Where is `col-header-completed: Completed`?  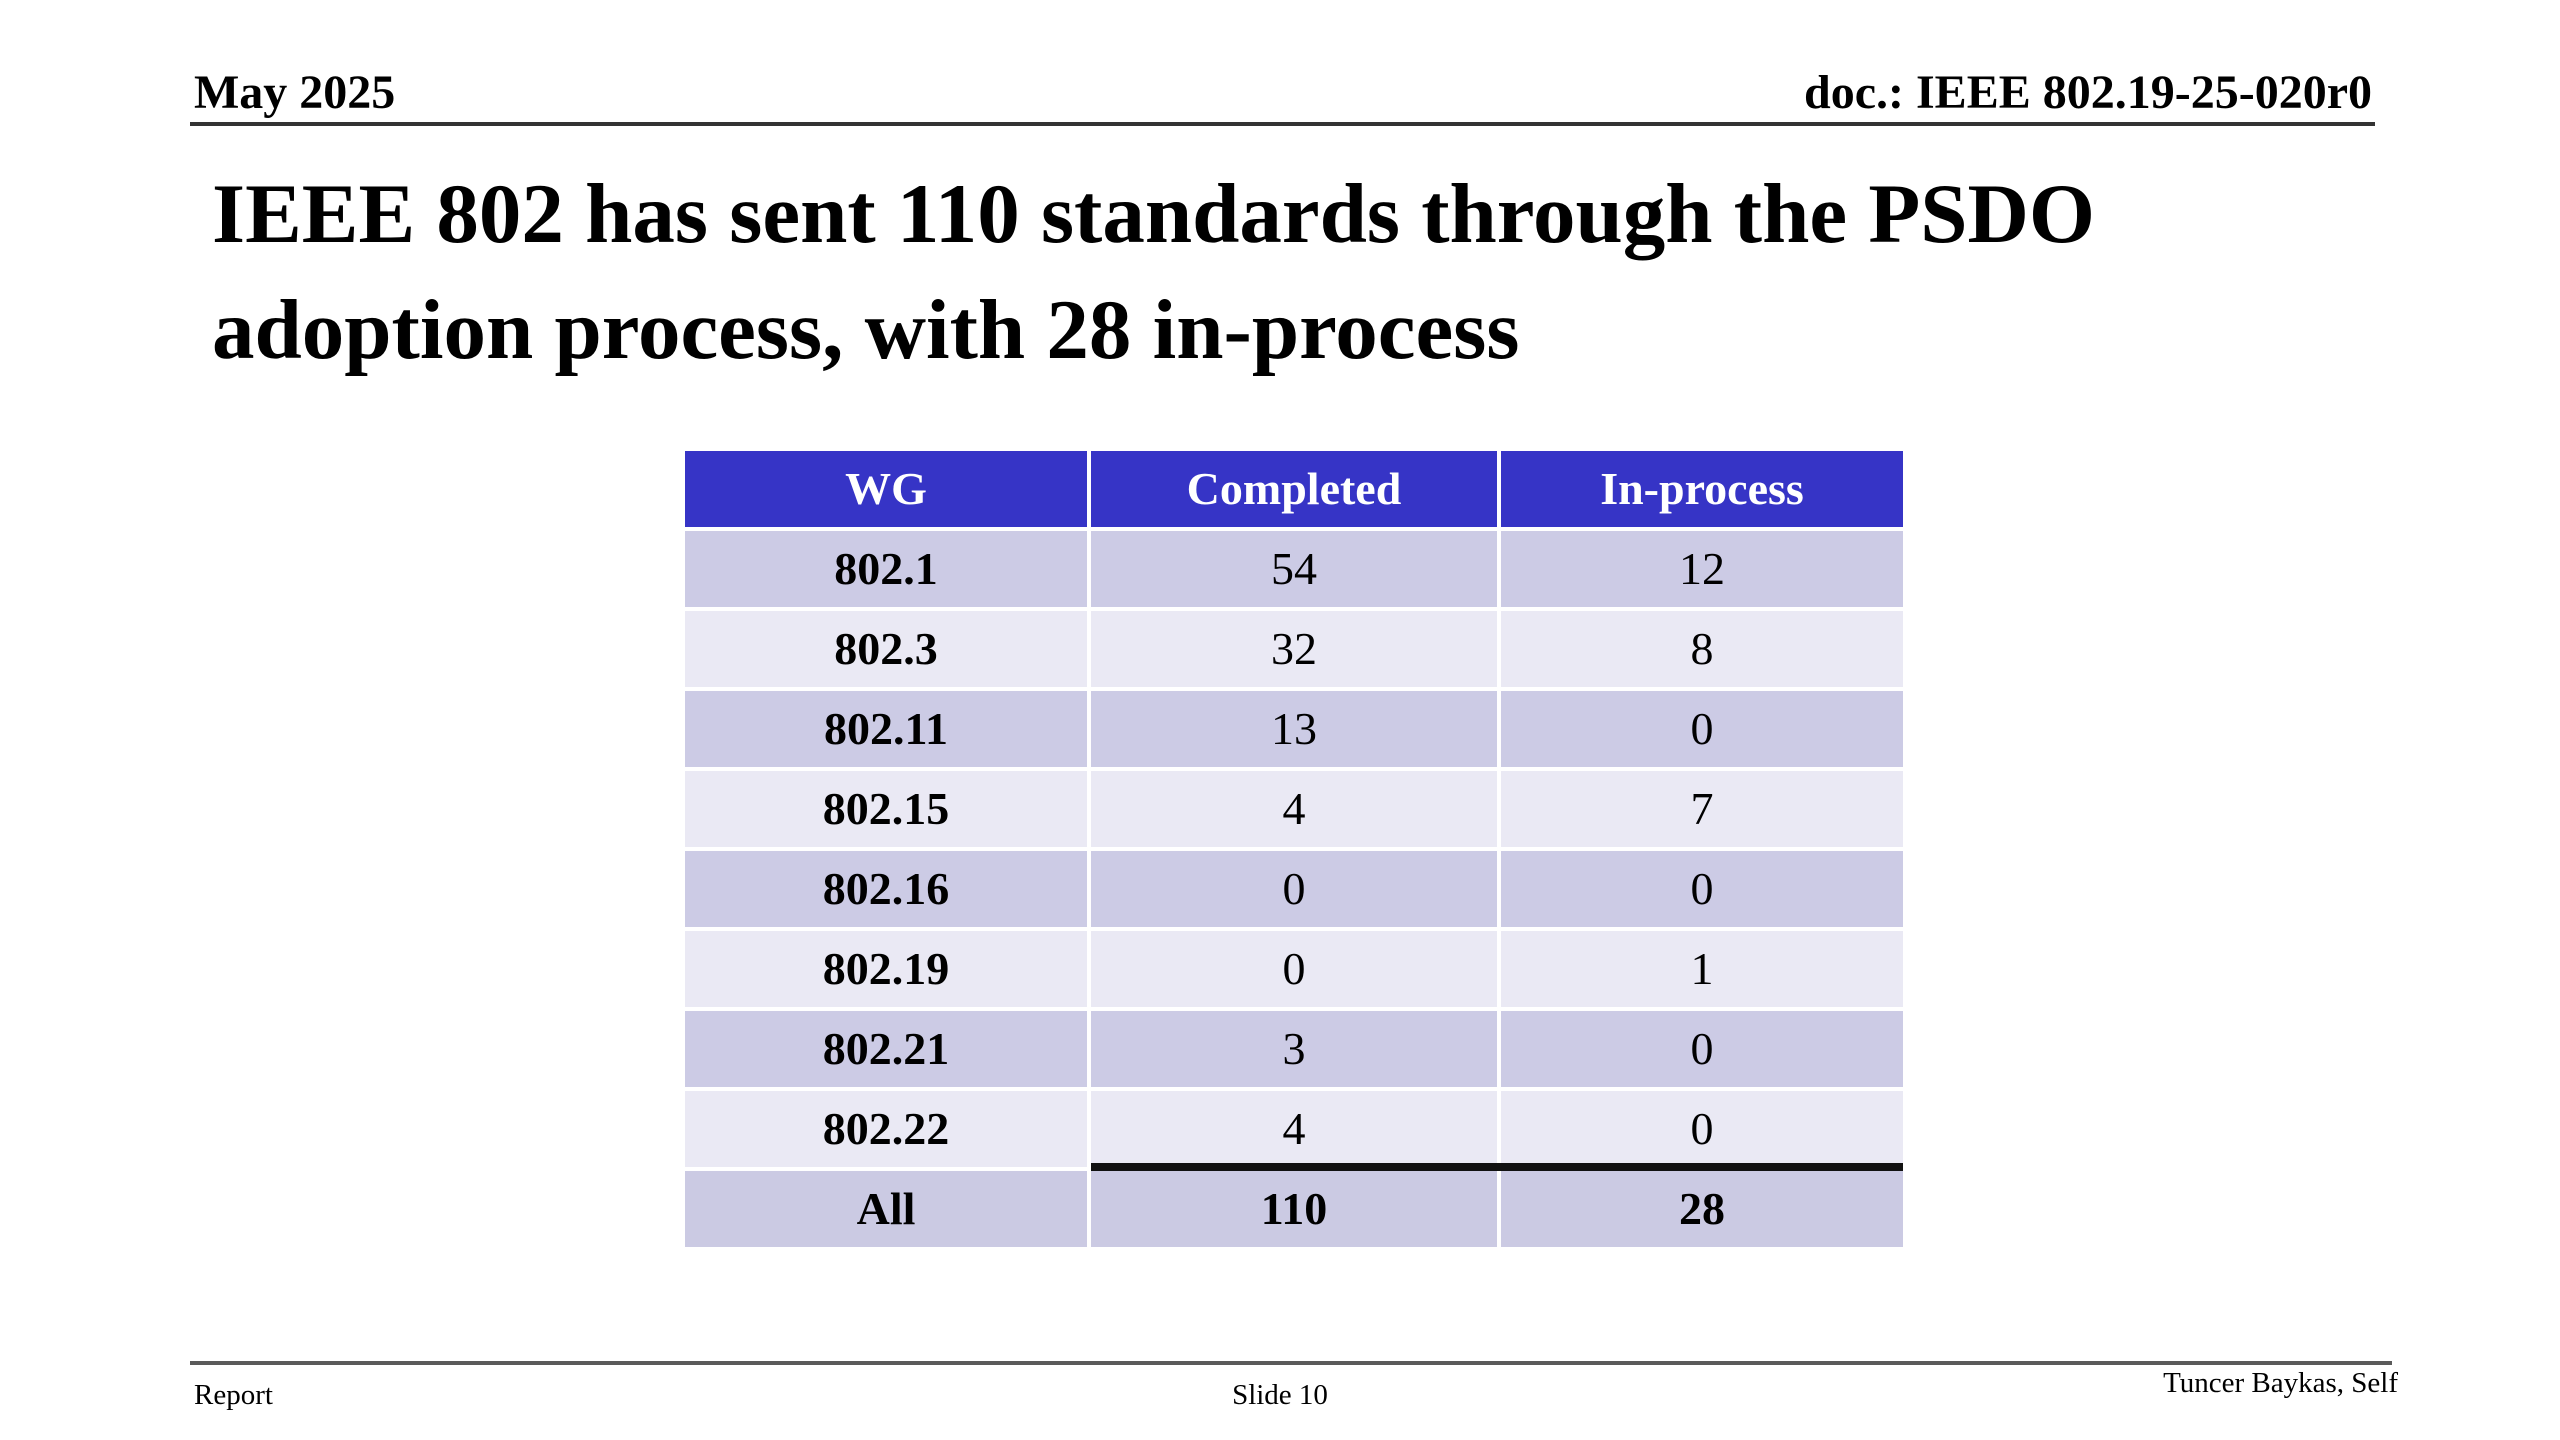
col-header-completed: Completed is located at coordinates (1294, 489).